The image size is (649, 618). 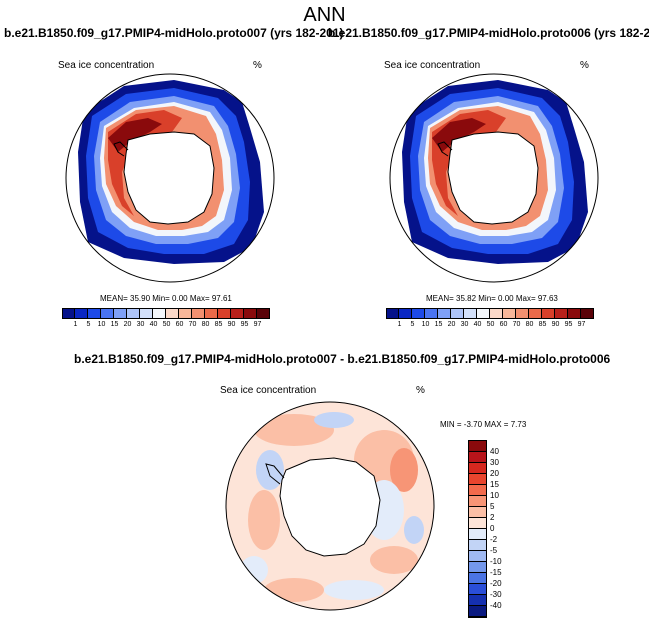 I want to click on colorbar-tick-label: 97, so click(x=581, y=324).